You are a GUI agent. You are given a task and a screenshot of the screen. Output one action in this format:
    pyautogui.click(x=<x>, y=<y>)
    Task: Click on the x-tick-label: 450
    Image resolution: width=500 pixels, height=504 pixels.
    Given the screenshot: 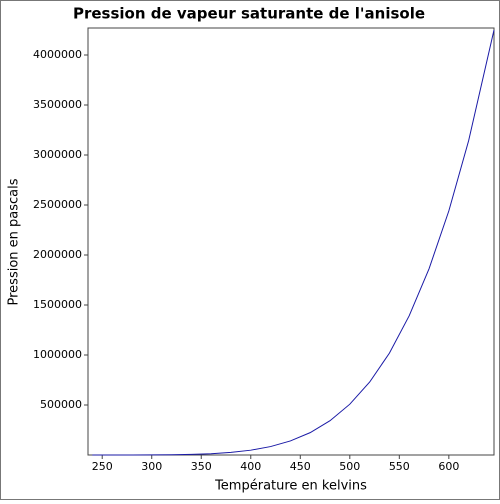 What is the action you would take?
    pyautogui.click(x=300, y=466)
    